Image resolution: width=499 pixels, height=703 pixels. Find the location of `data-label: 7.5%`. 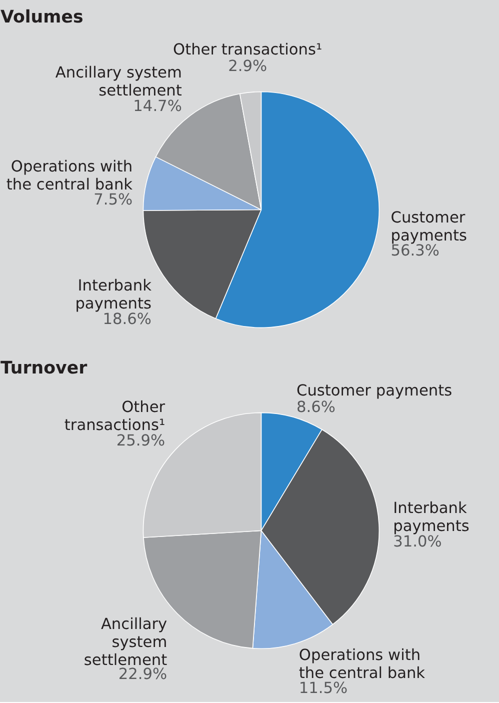

data-label: 7.5% is located at coordinates (113, 199).